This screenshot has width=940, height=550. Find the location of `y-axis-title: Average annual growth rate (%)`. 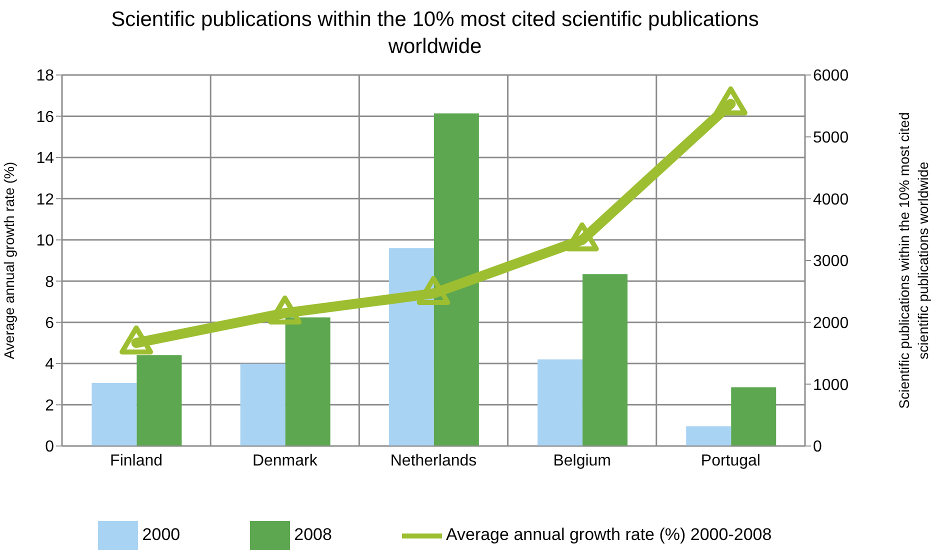

y-axis-title: Average annual growth rate (%) is located at coordinates (9, 261).